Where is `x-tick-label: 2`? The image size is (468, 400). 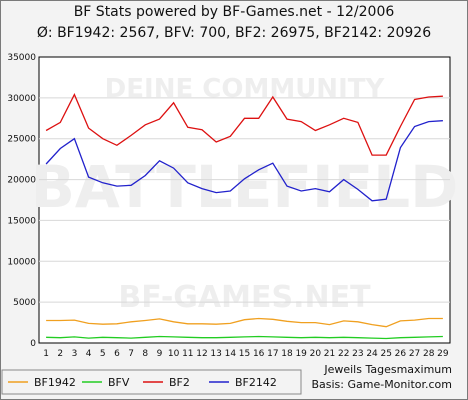
x-tick-label: 2 is located at coordinates (60, 354).